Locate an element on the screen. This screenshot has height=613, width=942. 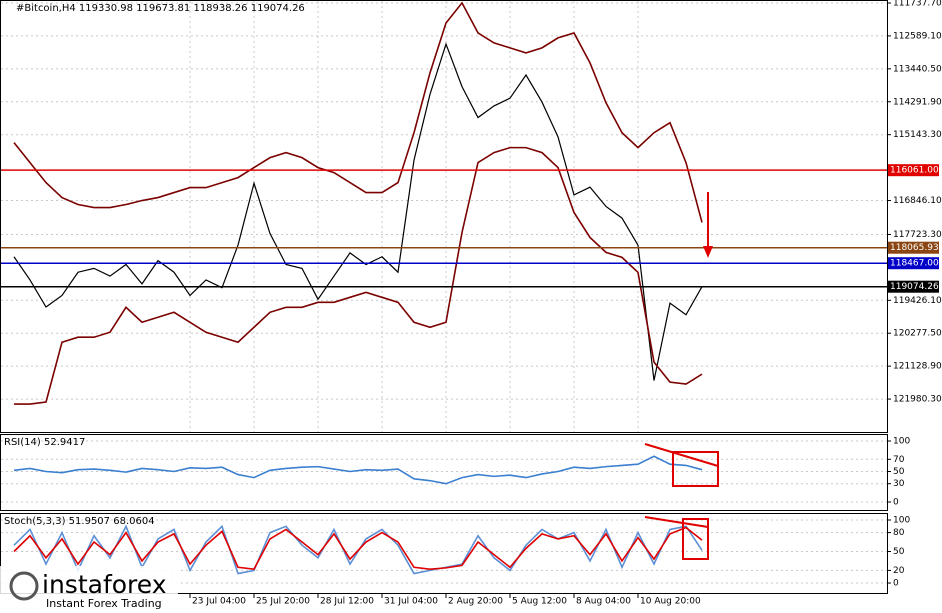
y-tick-label: 80 is located at coordinates (899, 533).